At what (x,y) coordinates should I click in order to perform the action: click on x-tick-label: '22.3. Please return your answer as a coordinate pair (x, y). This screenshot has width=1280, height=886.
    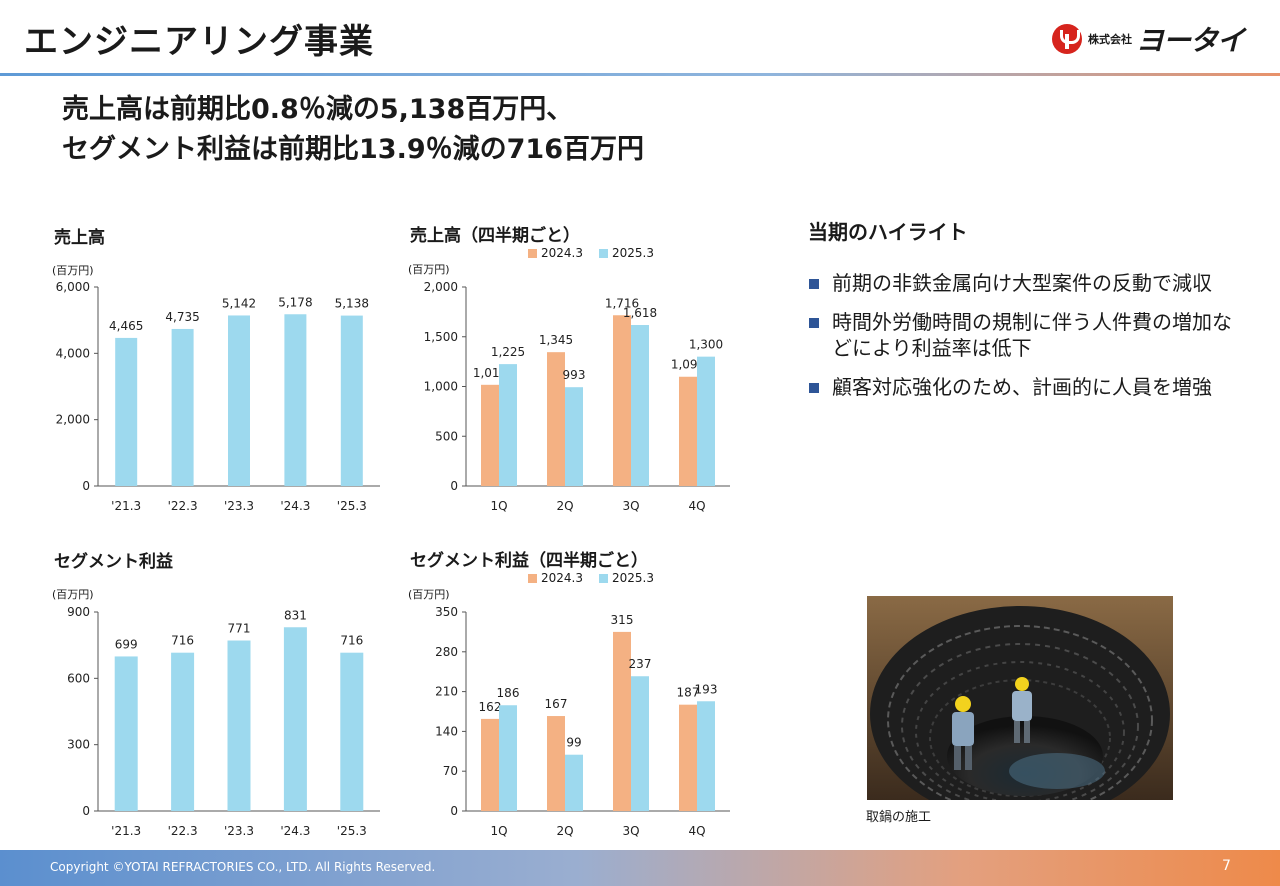
    Looking at the image, I should click on (183, 831).